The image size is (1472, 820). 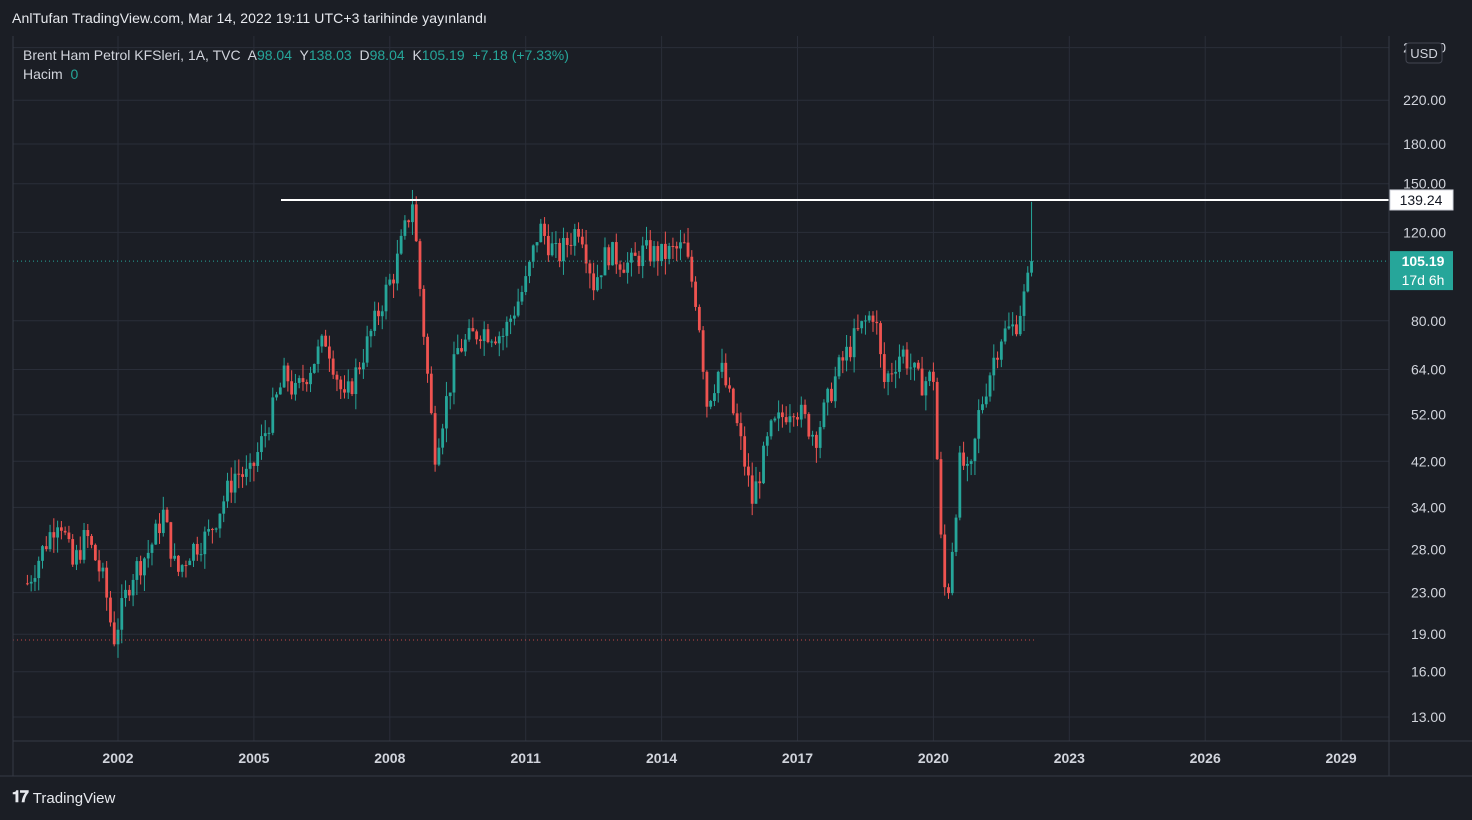 I want to click on time-tick-label: 2026, so click(x=1205, y=758).